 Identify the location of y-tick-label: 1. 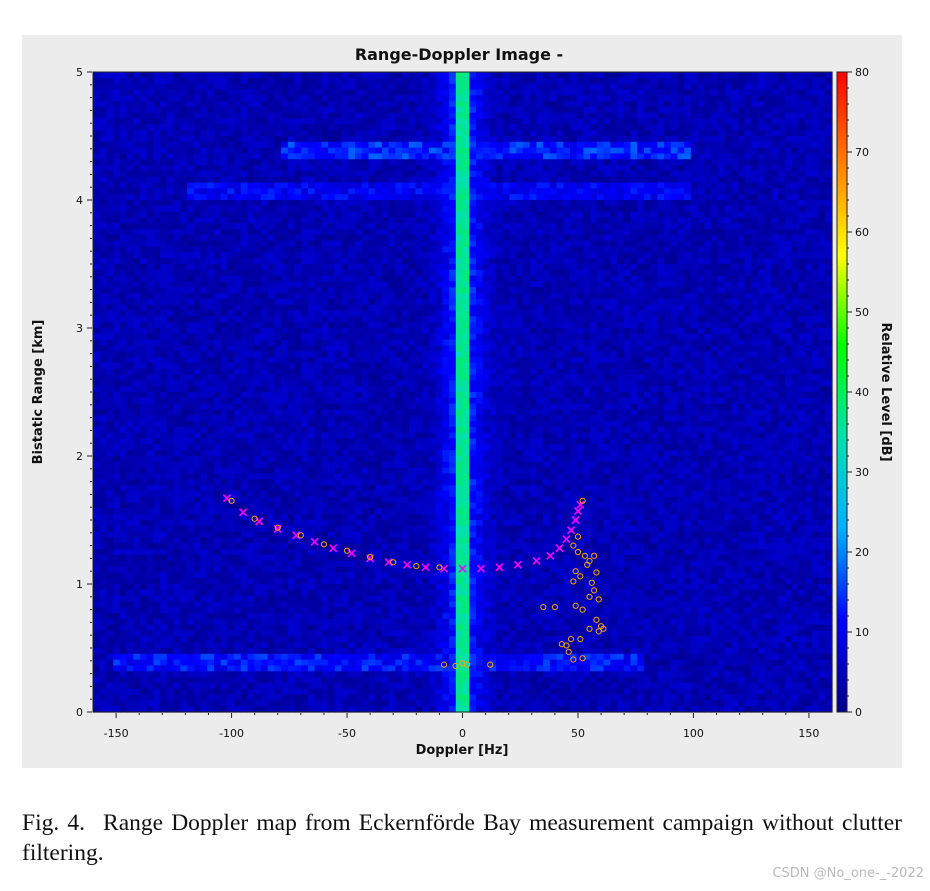
(79, 584).